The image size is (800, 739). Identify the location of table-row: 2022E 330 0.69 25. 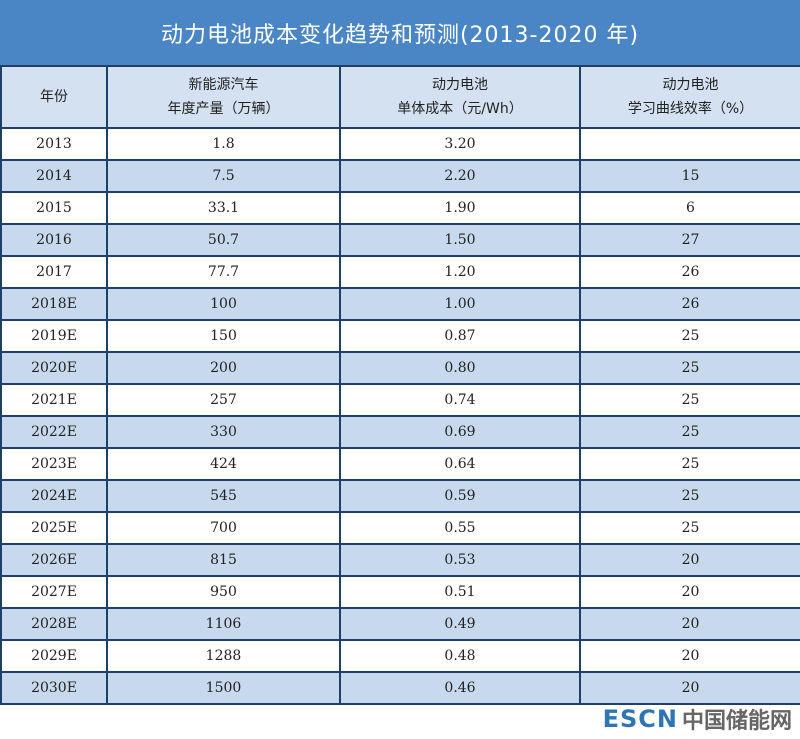
(400, 432).